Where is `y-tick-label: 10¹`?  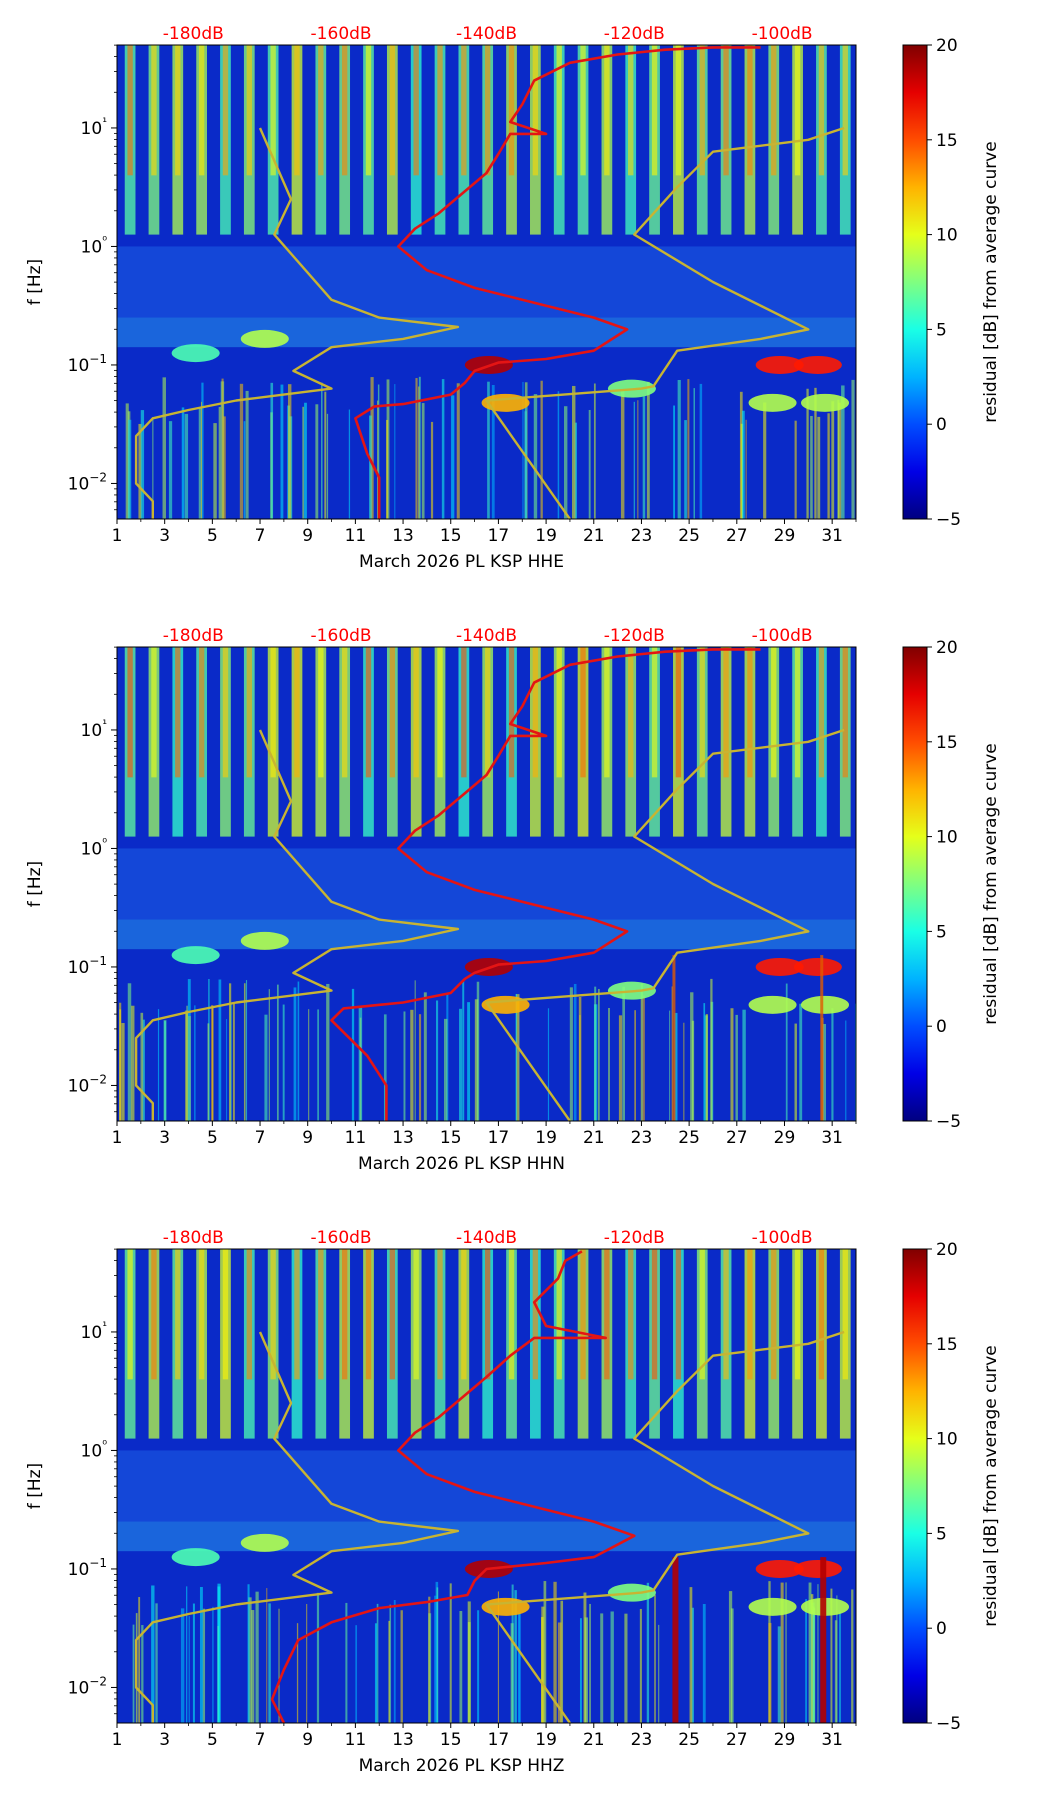
y-tick-label: 10¹ is located at coordinates (94, 1331).